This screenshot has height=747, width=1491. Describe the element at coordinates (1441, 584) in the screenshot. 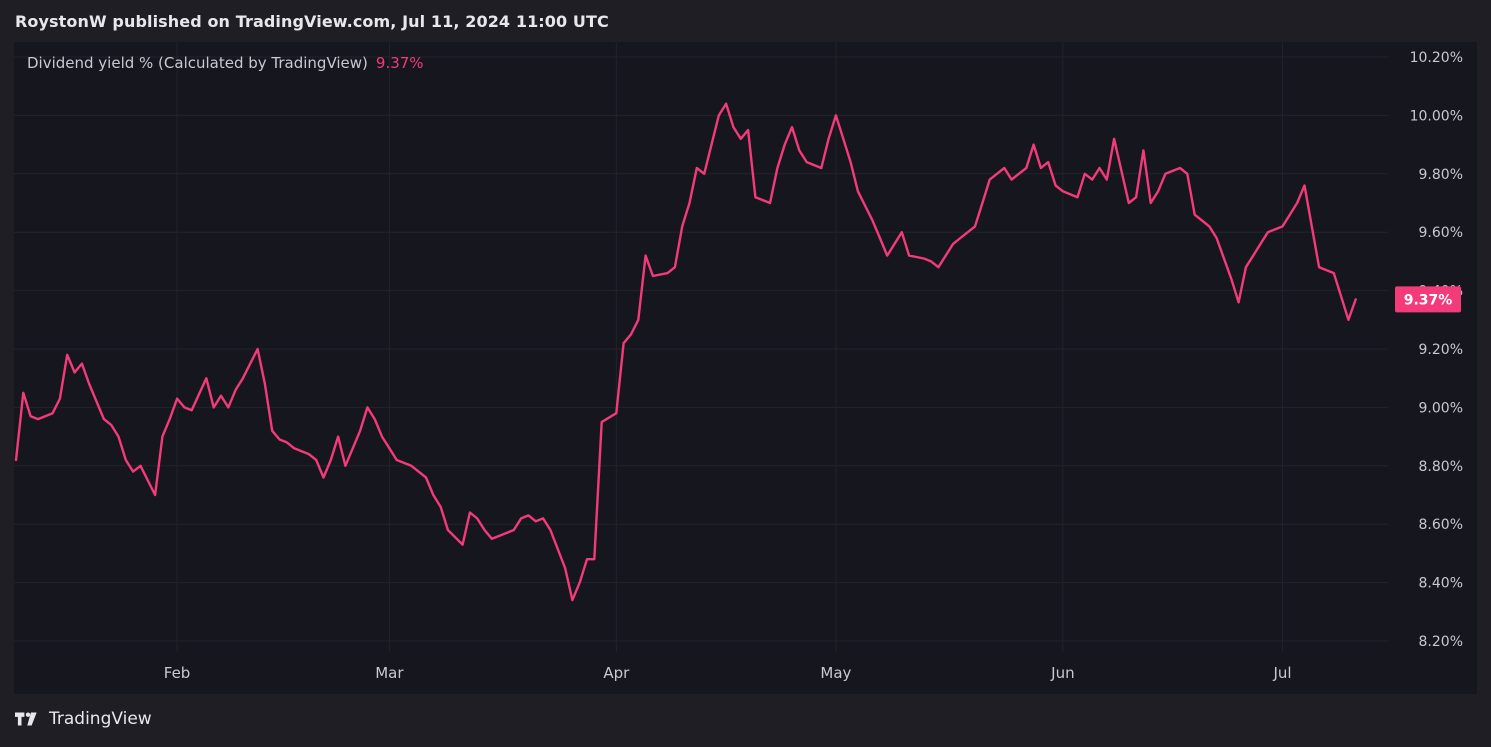

I see `y-tick-label: 8.40%` at that location.